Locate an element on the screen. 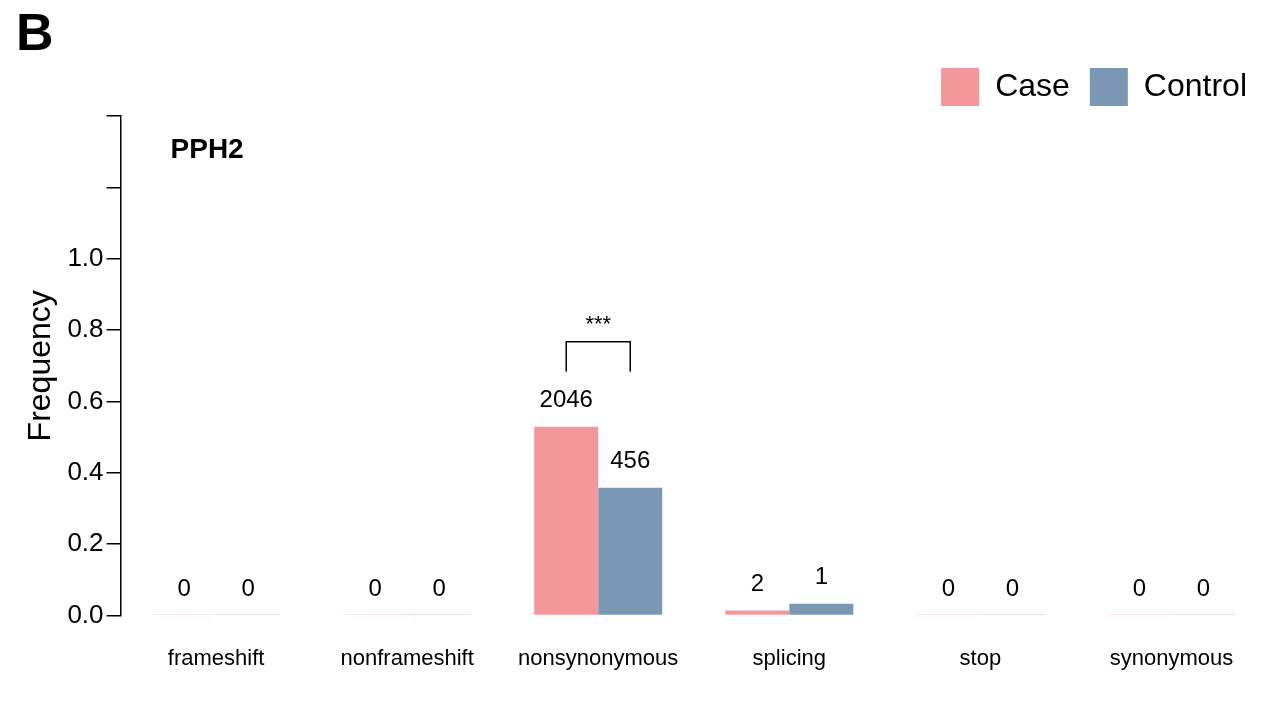 This screenshot has width=1281, height=710. x-tick-label: frameshift is located at coordinates (216, 657).